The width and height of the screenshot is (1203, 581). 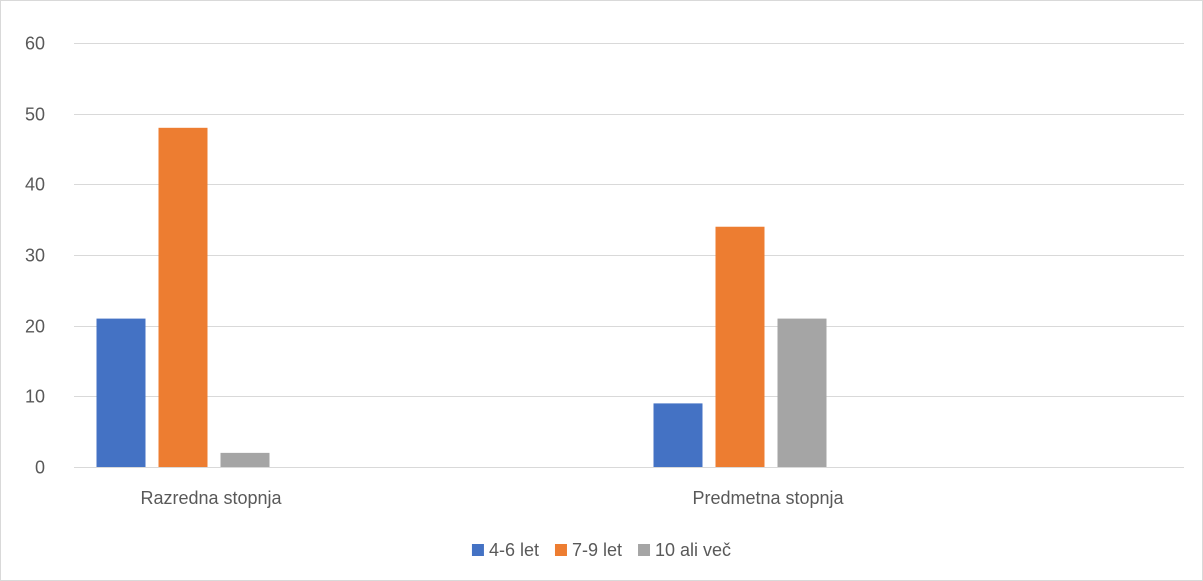 What do you see at coordinates (35, 115) in the screenshot?
I see `y-tick-label: 50` at bounding box center [35, 115].